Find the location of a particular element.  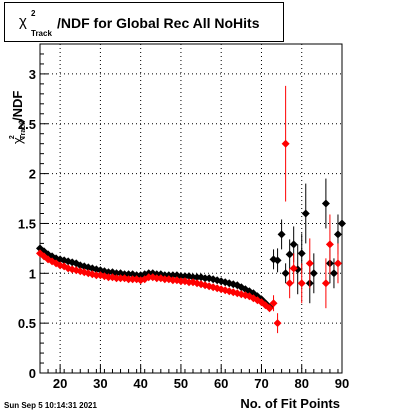

chart-title-box: χ 2 Track /NDF for Global Rec All NoHits is located at coordinates (144, 22).